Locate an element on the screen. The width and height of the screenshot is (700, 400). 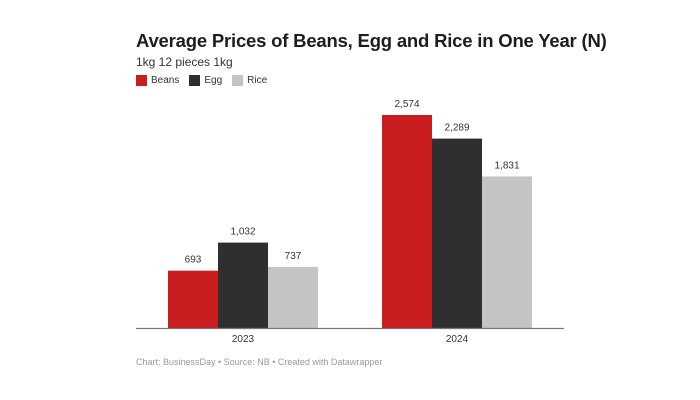
bar-rice-2024 is located at coordinates (507, 252).